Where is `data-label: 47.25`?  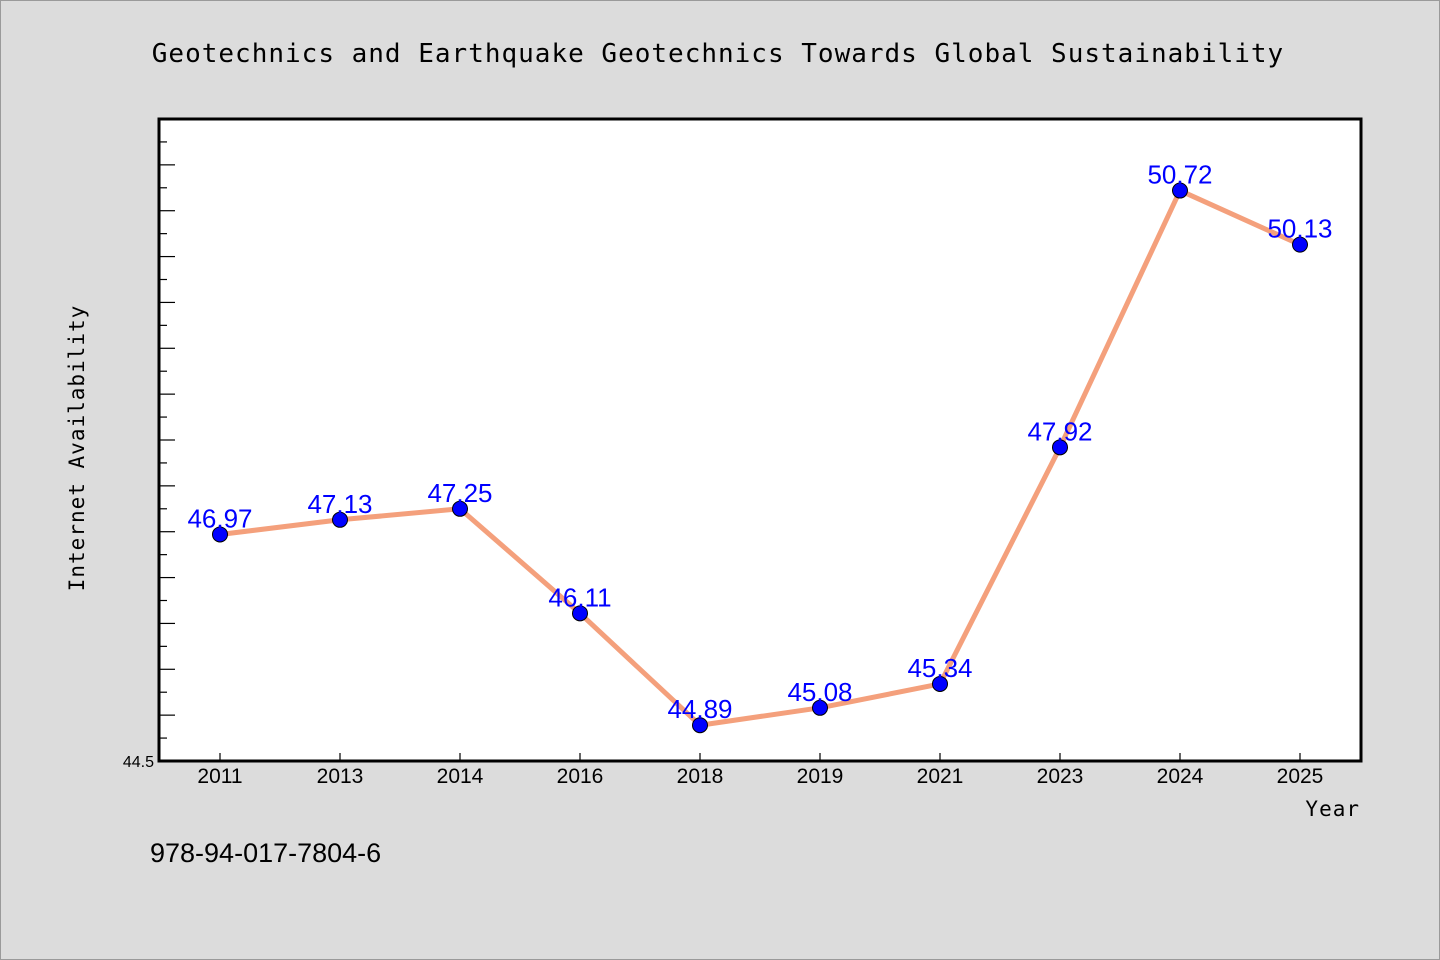
data-label: 47.25 is located at coordinates (459, 493).